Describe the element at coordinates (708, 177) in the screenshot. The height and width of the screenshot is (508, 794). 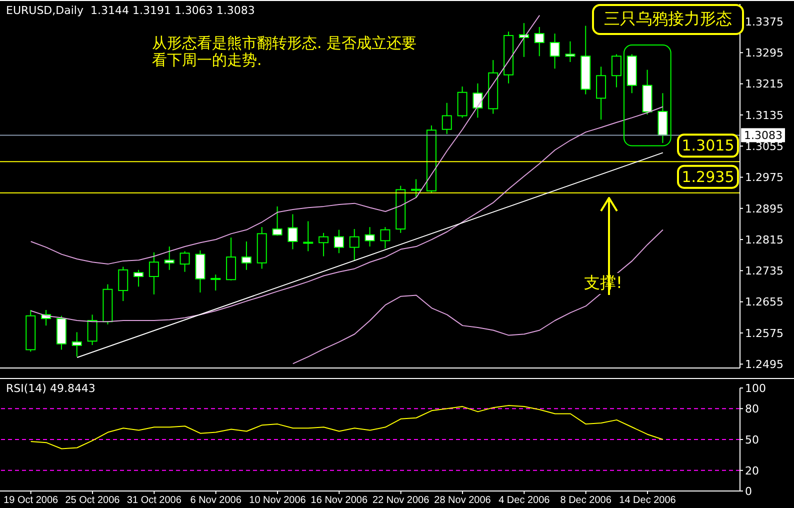
I see `ref-line-label: 1.2935` at that location.